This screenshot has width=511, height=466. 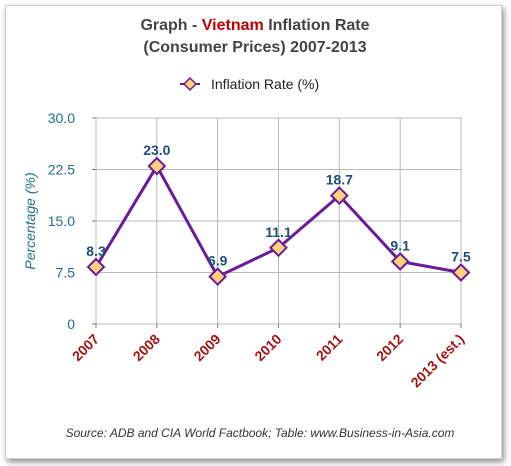 What do you see at coordinates (265, 84) in the screenshot?
I see `legend-label: Inflation Rate (%)` at bounding box center [265, 84].